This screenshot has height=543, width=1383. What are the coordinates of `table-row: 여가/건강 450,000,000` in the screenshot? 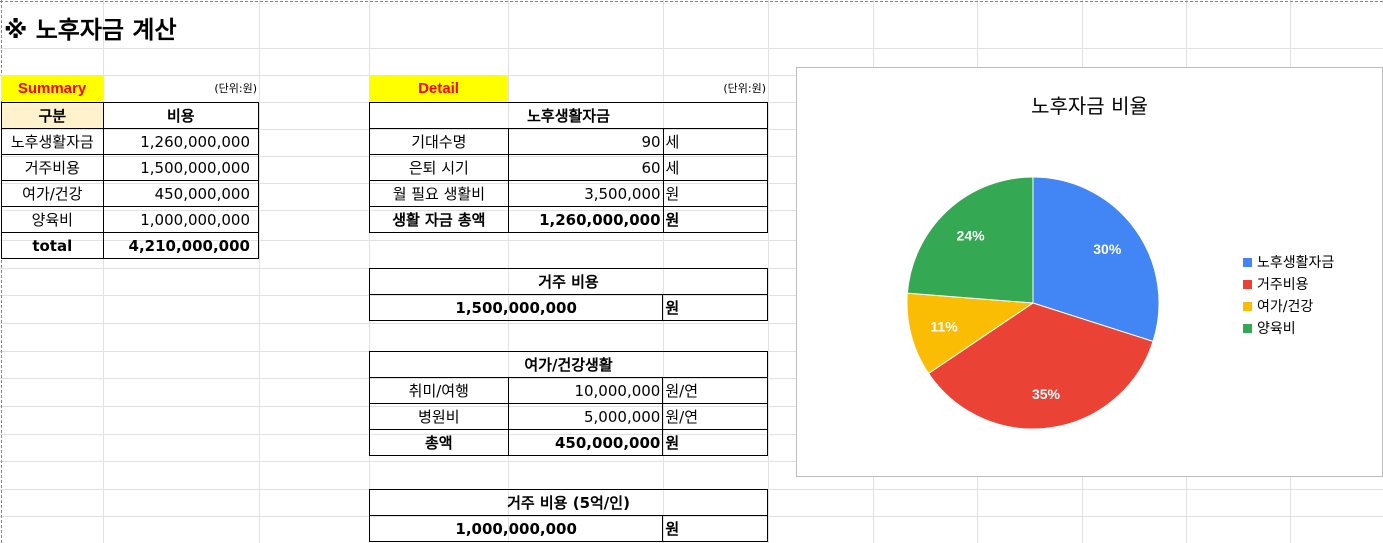 It's located at (130, 193).